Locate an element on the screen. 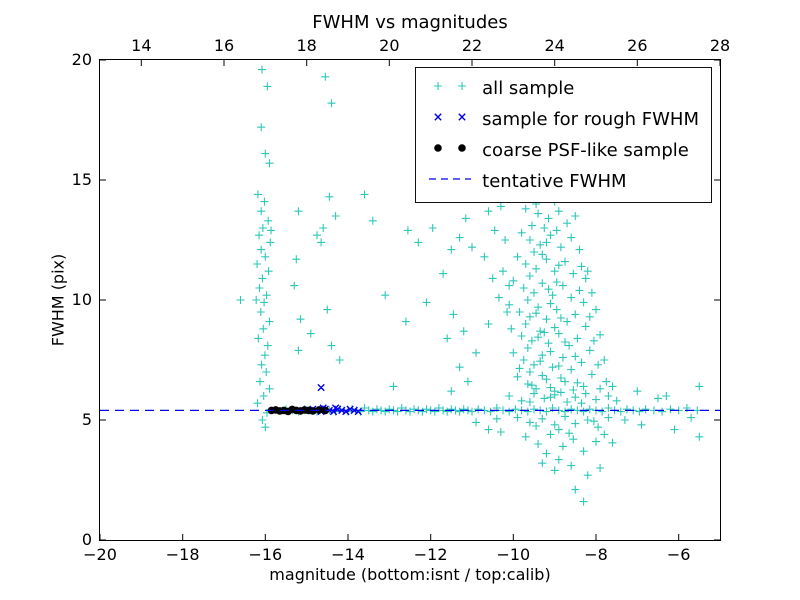 Image resolution: width=800 pixels, height=600 pixels. x-tick-label-top: 26 is located at coordinates (637, 45).